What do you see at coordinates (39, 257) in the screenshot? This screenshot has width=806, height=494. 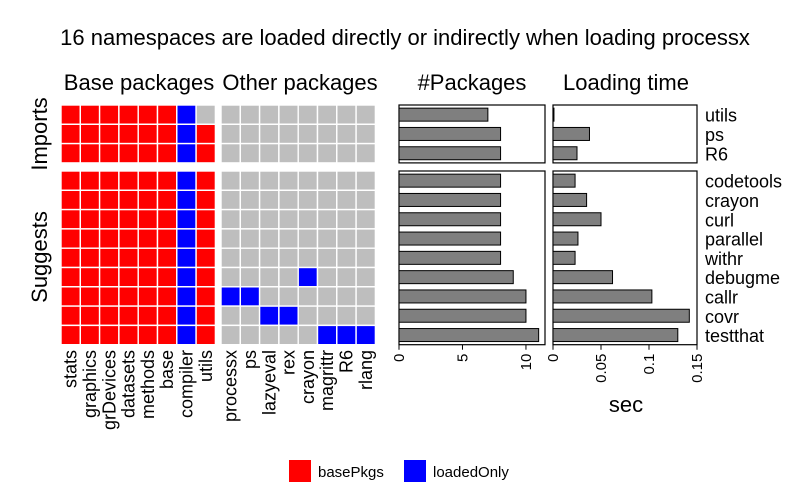 I see `row-group-label-suggests: Suggests` at bounding box center [39, 257].